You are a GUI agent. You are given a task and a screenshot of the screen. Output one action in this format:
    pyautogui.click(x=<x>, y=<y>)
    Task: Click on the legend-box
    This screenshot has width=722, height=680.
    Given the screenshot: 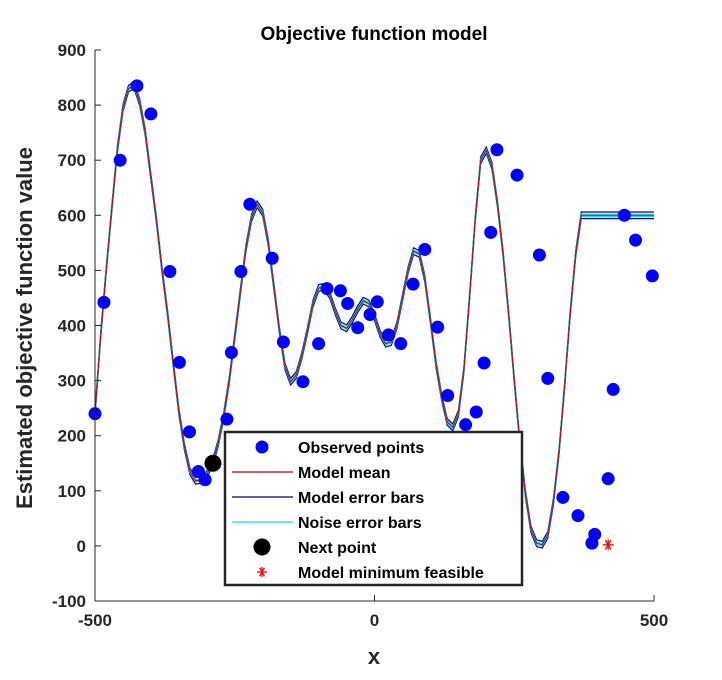 What is the action you would take?
    pyautogui.click(x=373, y=508)
    